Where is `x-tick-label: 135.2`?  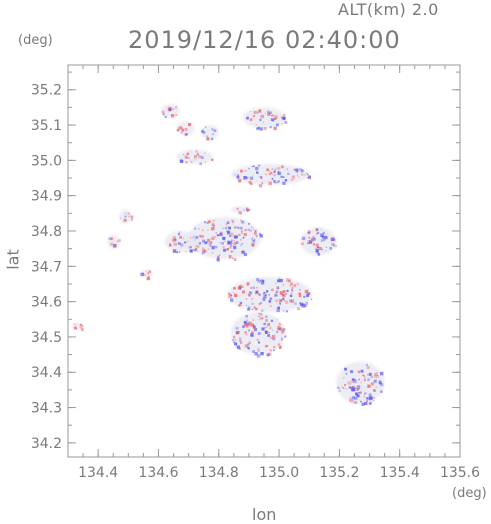
x-tick-label: 135.2 is located at coordinates (339, 473).